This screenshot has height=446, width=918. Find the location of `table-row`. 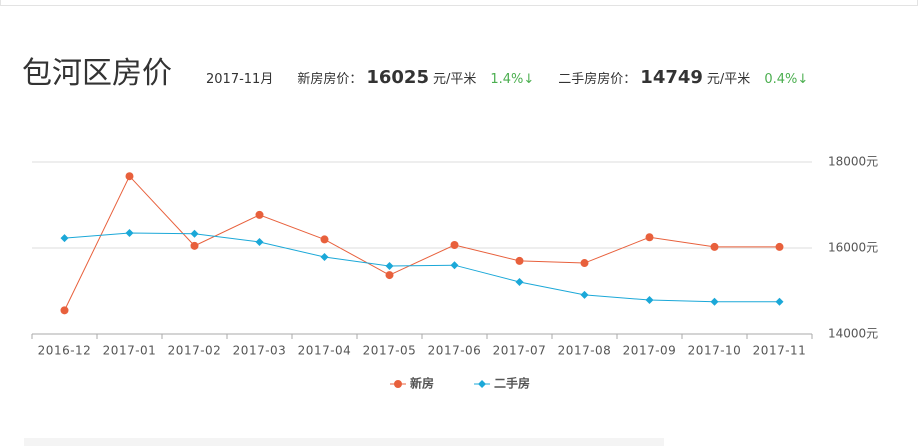

table-row is located at coordinates (344, 442).